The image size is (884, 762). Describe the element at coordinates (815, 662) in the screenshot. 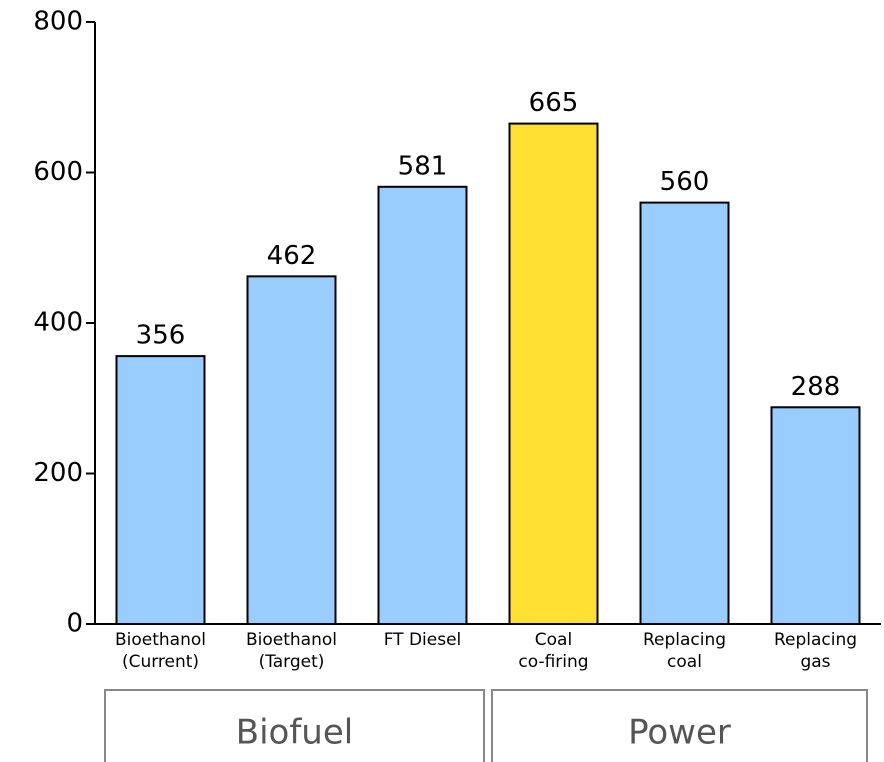

I see `x-tick-label: gas` at that location.